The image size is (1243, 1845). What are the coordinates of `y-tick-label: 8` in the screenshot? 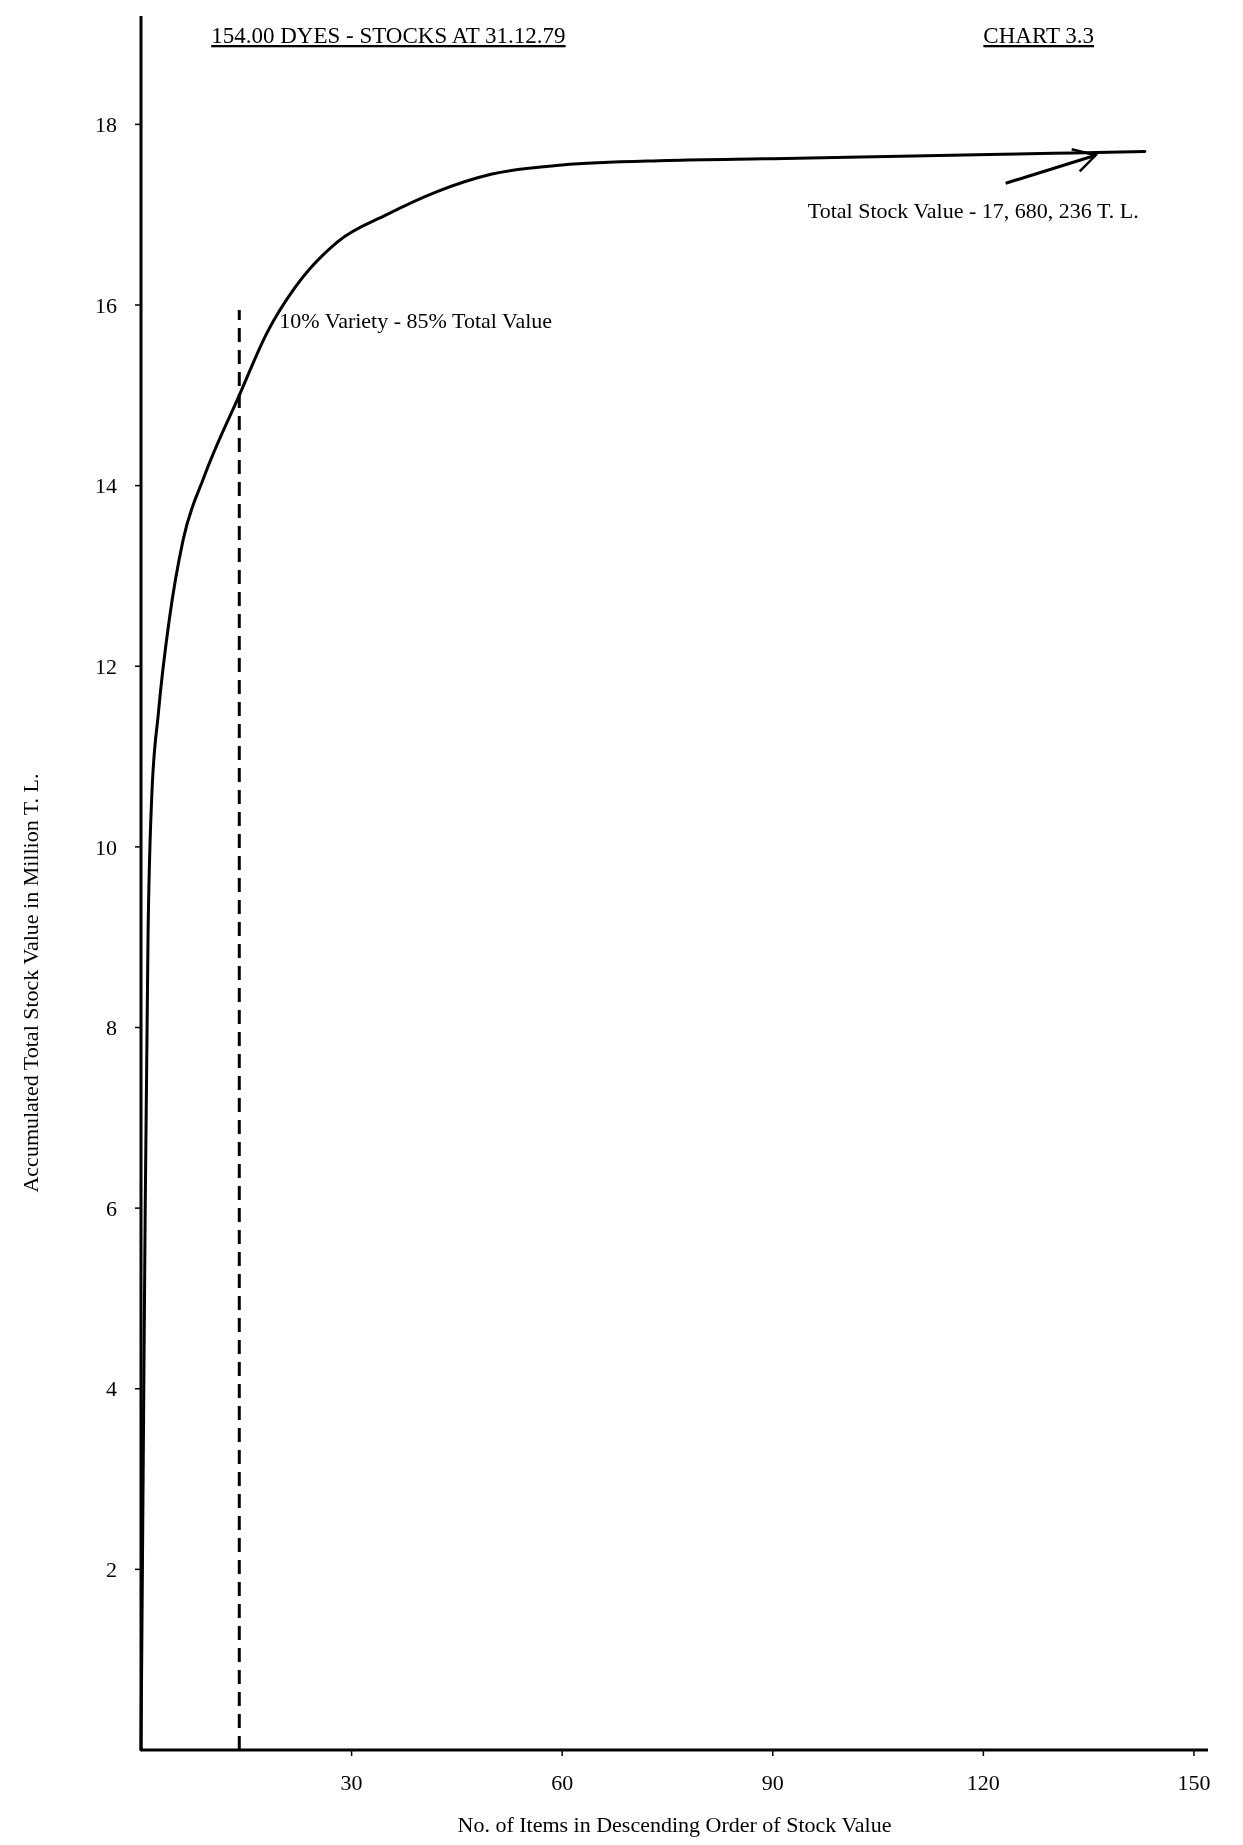 It's located at (111, 1028).